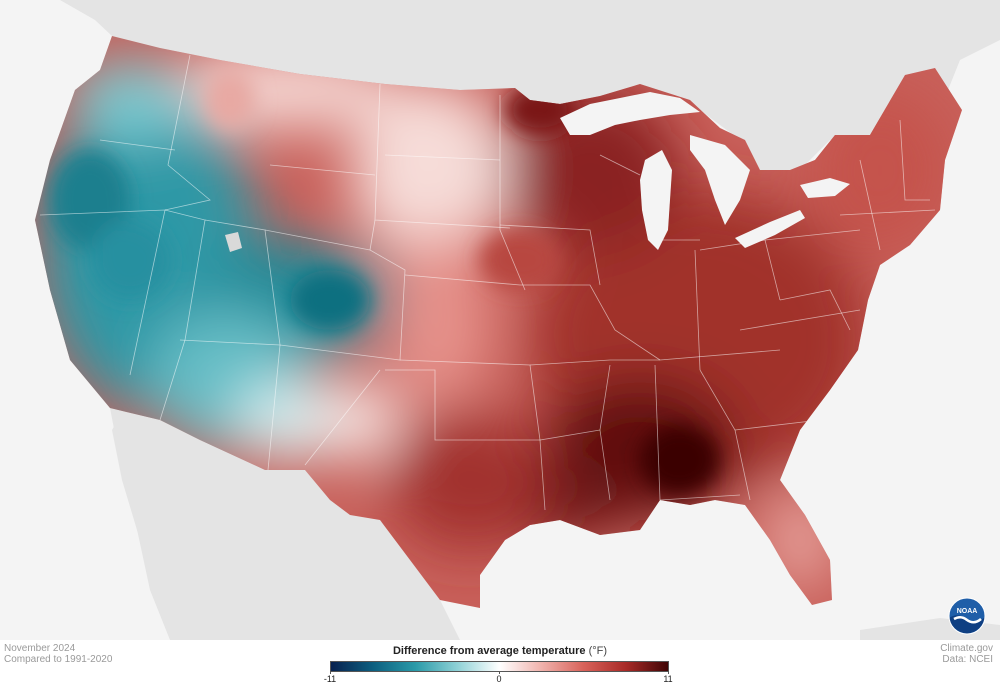 The height and width of the screenshot is (690, 1000). I want to click on legend-title: Difference from average temperature (°F), so click(500, 651).